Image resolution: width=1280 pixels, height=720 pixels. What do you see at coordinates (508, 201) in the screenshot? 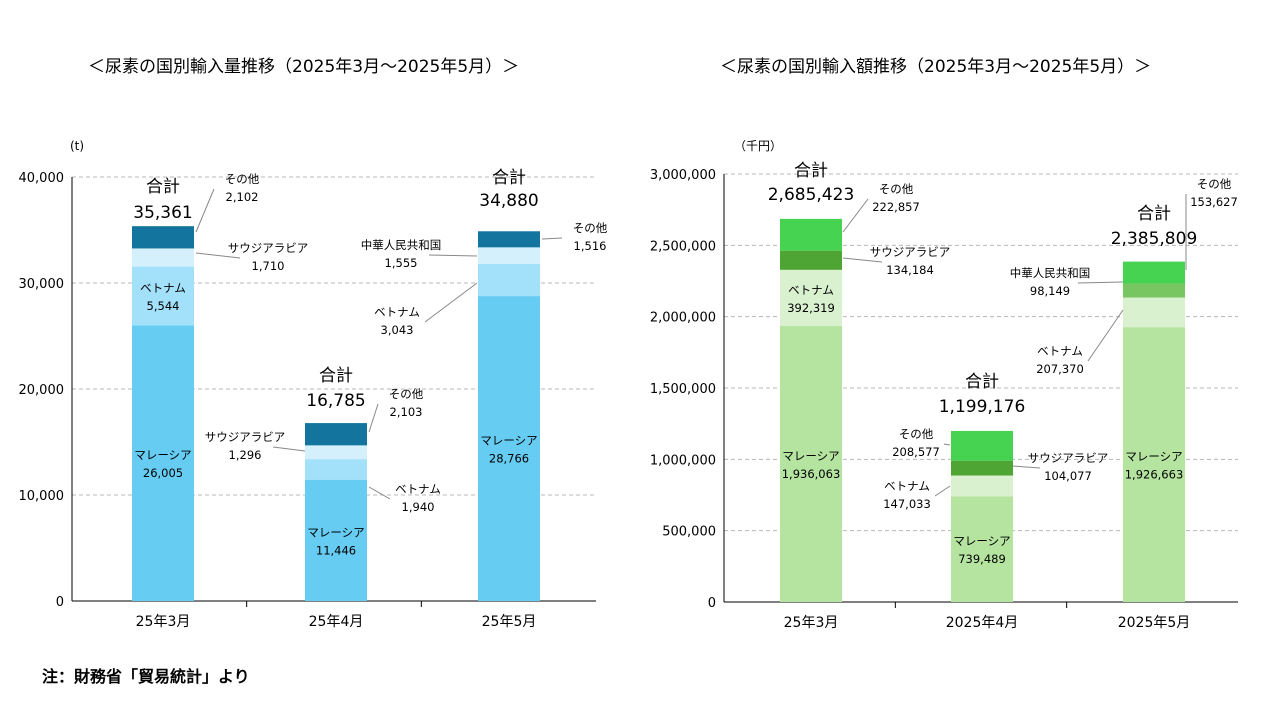
I see `total-value: 34,880` at bounding box center [508, 201].